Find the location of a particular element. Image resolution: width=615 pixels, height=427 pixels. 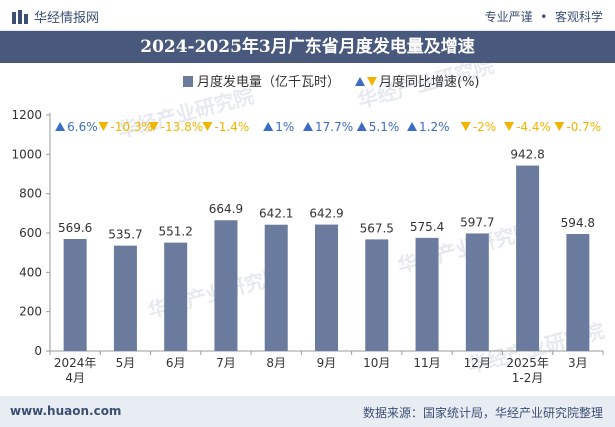

top-bar: 华经情报网 专业严谨 • 客观科学 is located at coordinates (307, 15).